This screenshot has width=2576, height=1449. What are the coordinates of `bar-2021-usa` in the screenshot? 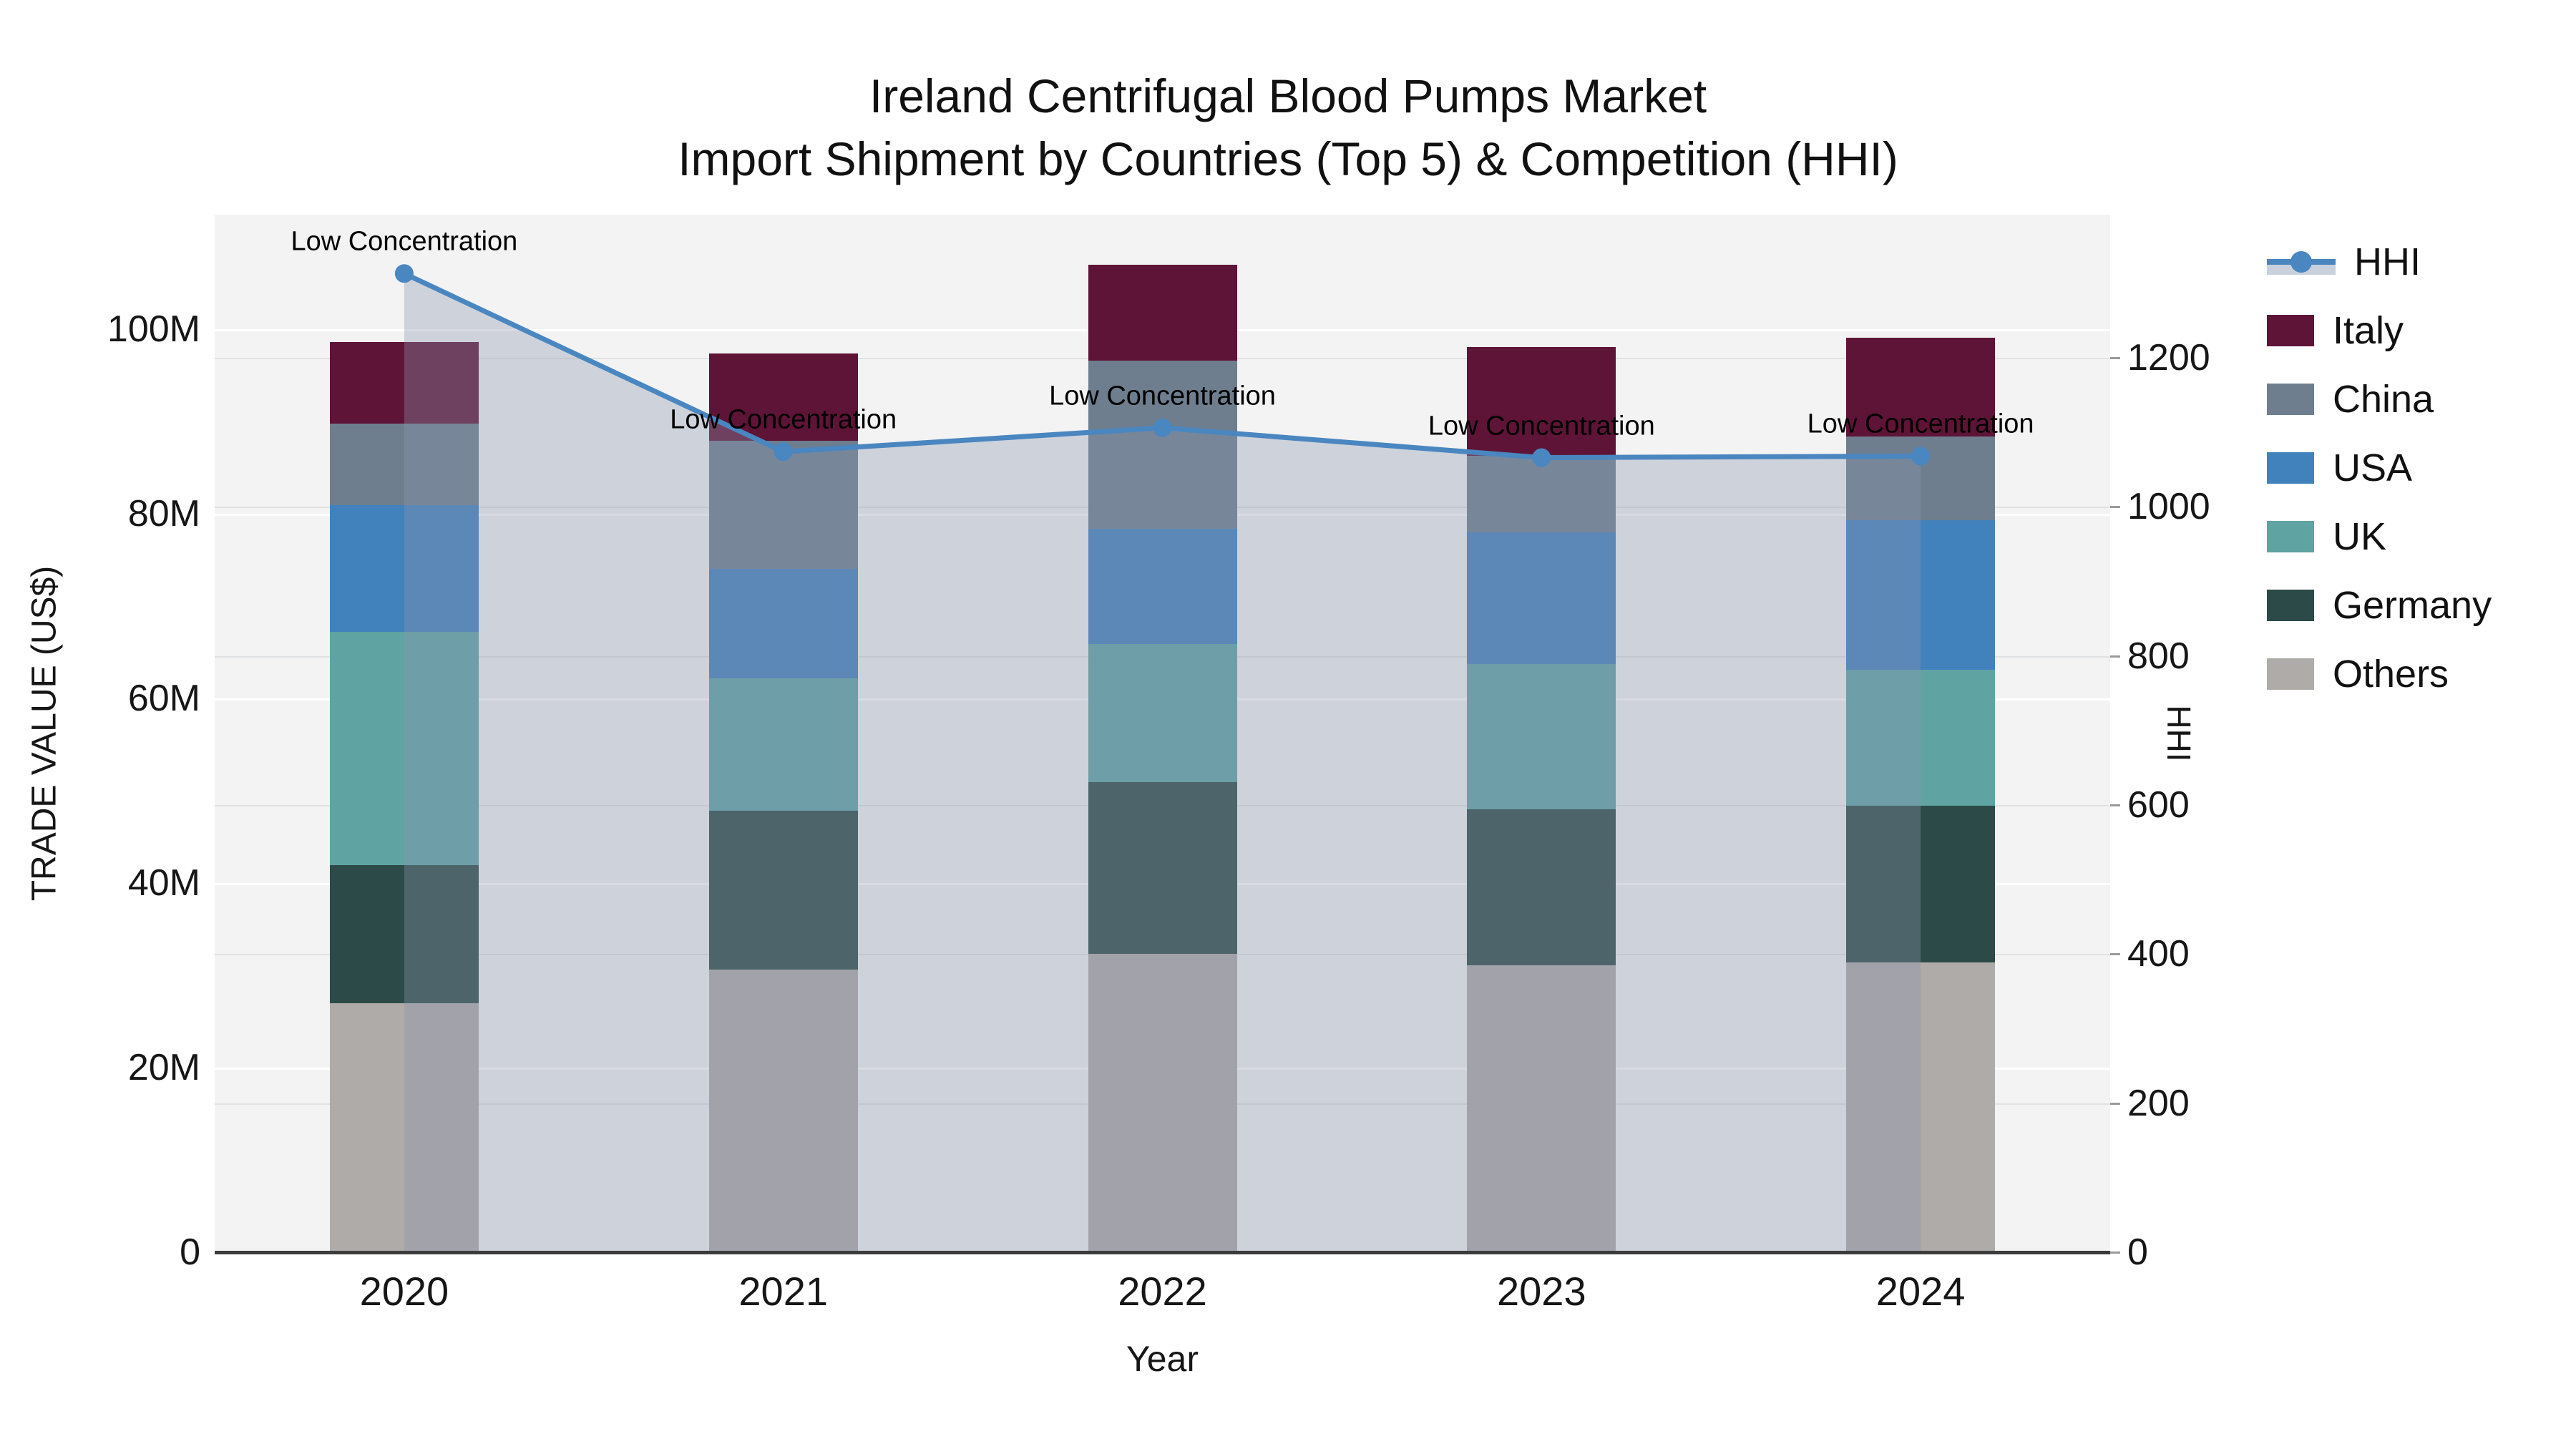 It's located at (783, 623).